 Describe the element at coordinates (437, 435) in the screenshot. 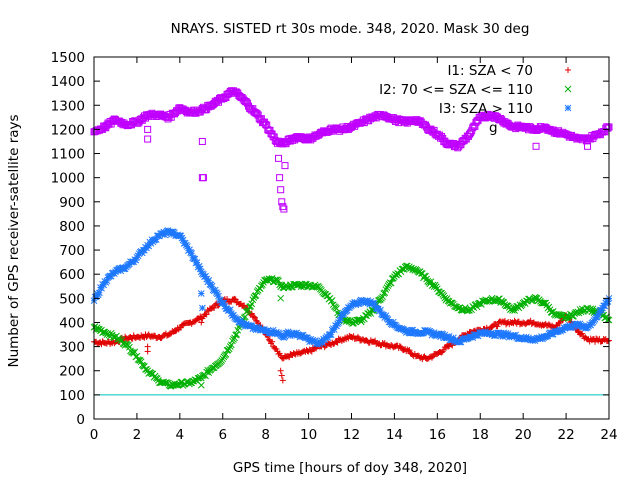

I see `x-tick-label: 16` at that location.